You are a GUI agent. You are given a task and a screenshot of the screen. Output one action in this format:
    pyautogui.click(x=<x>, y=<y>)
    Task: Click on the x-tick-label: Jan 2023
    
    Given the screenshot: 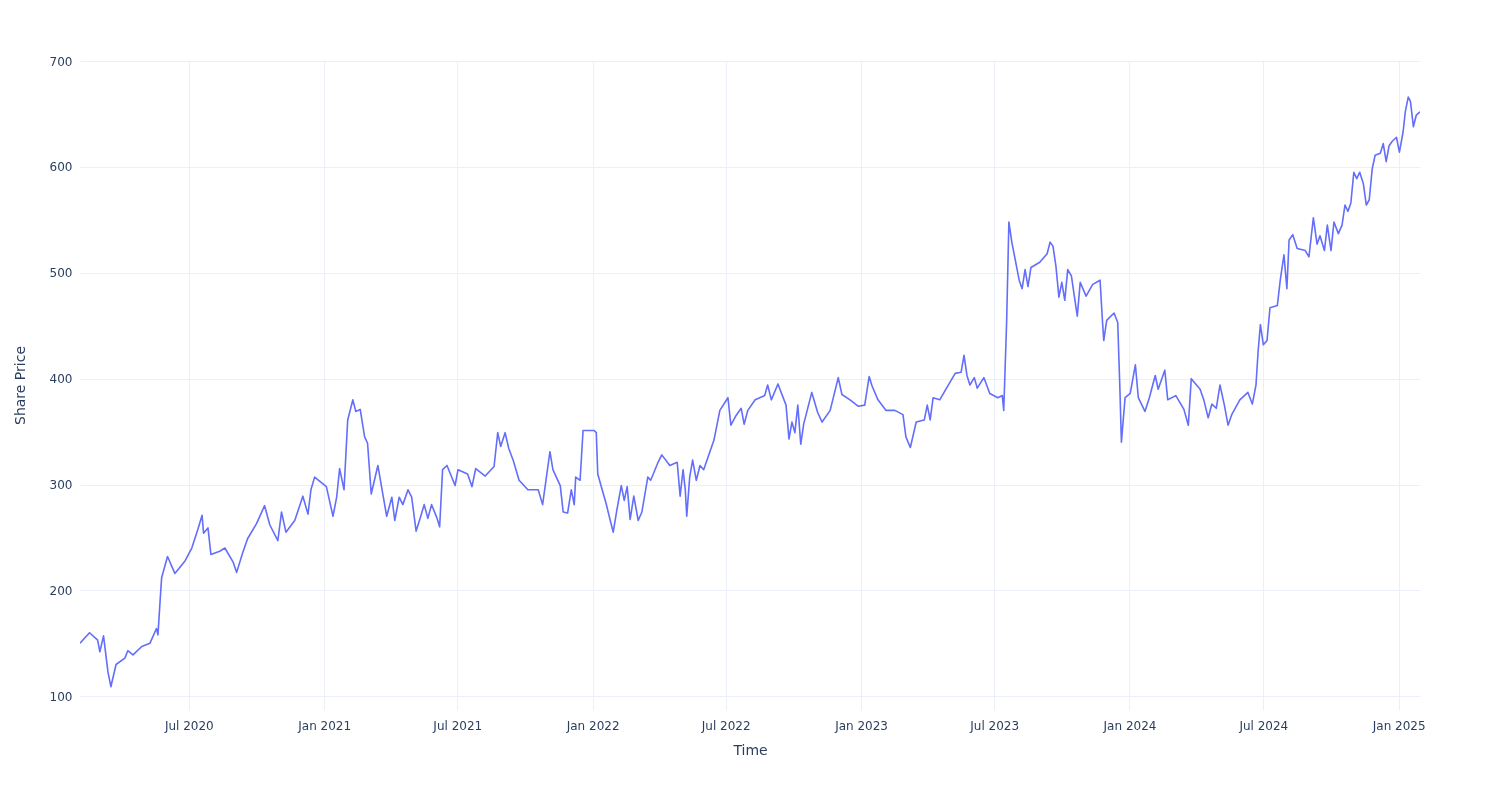 What is the action you would take?
    pyautogui.click(x=861, y=725)
    